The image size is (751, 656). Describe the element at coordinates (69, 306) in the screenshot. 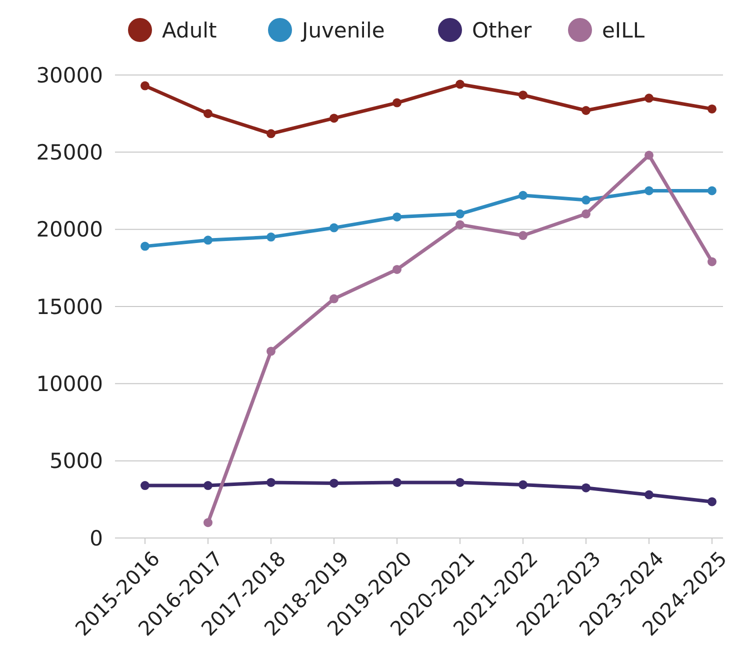

I see `y-tick-label: 15000` at that location.